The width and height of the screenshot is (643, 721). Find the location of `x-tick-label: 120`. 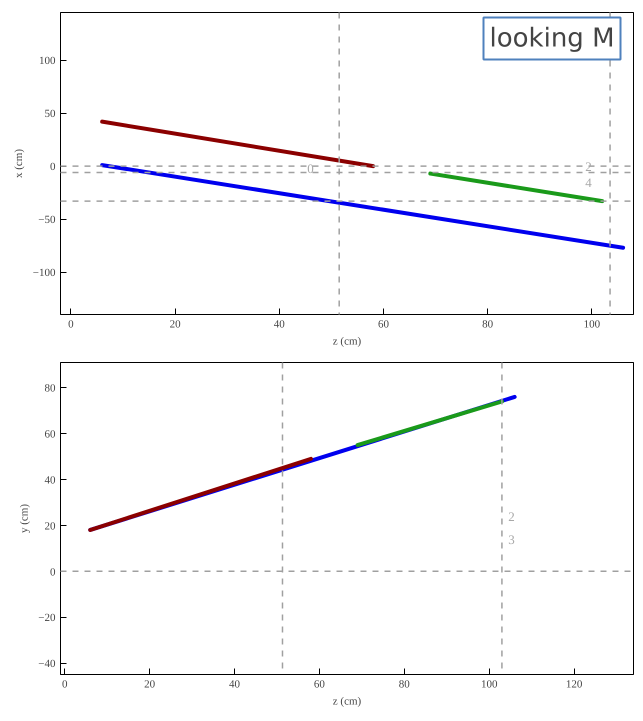

x-tick-label: 120 is located at coordinates (574, 684).